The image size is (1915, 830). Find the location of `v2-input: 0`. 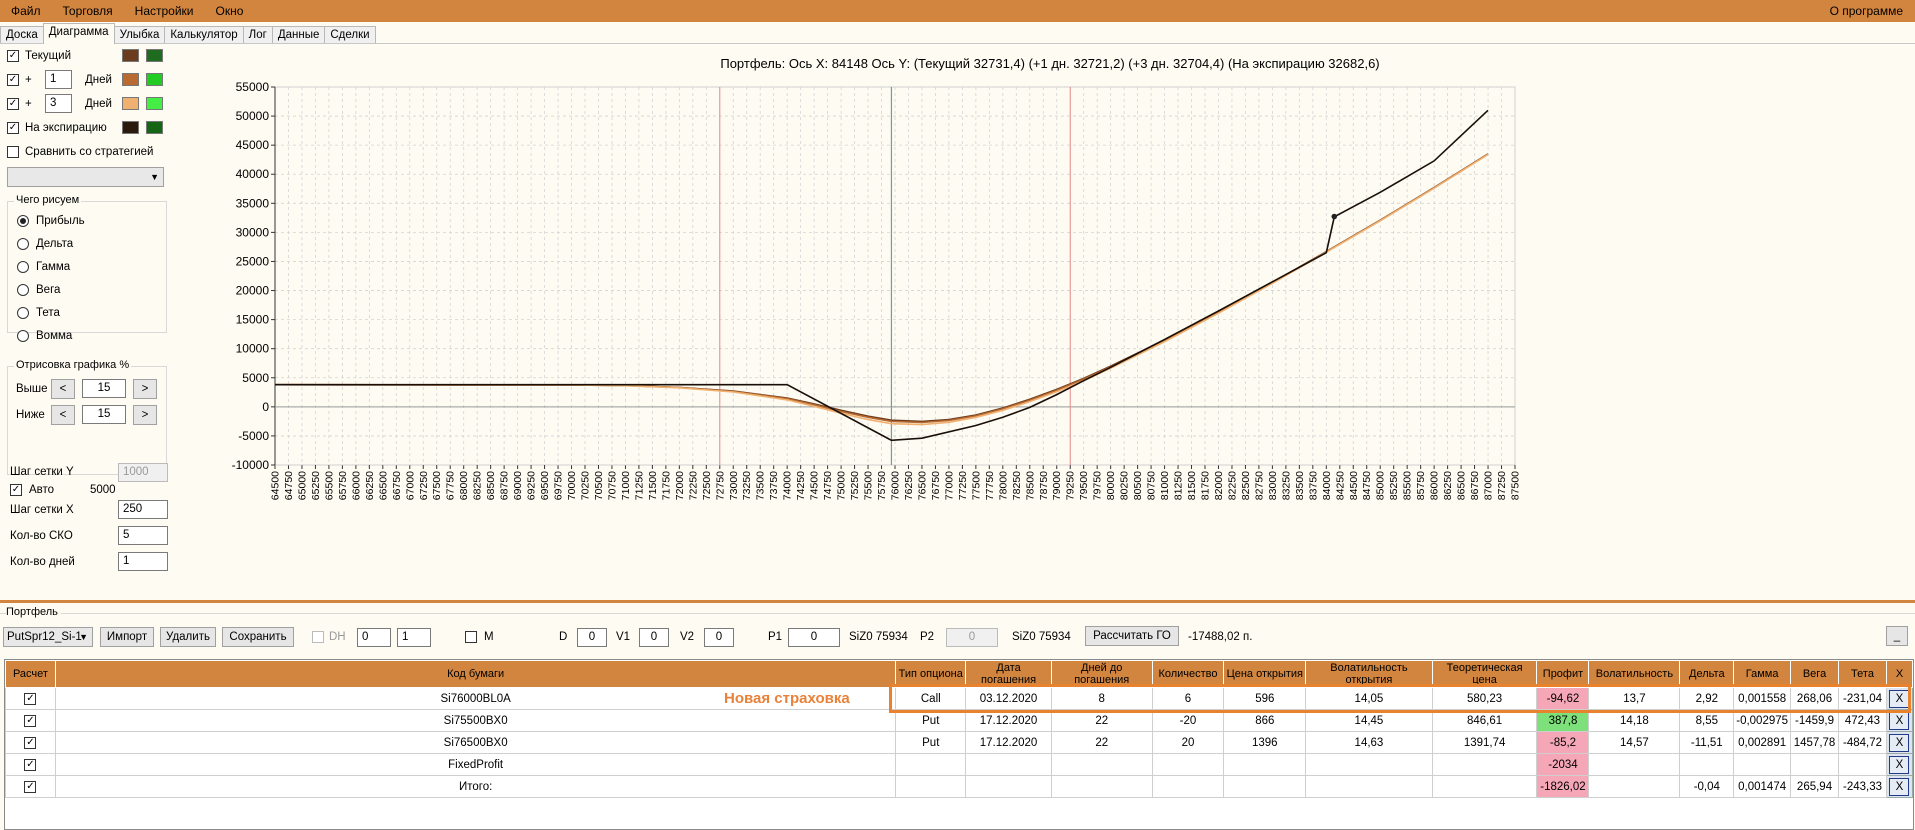

v2-input: 0 is located at coordinates (719, 637).